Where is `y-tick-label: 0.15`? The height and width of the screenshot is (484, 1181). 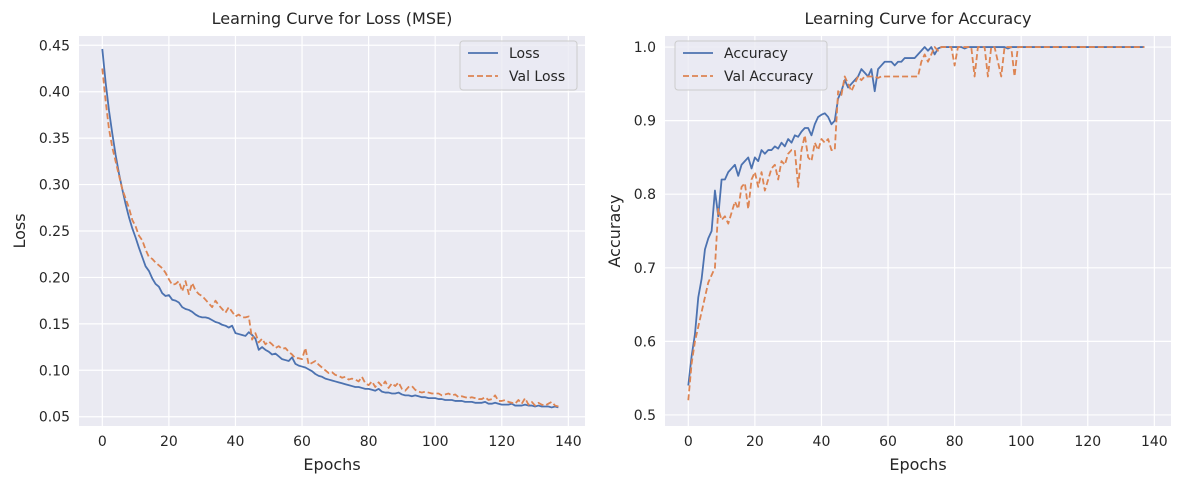 y-tick-label: 0.15 is located at coordinates (54, 325).